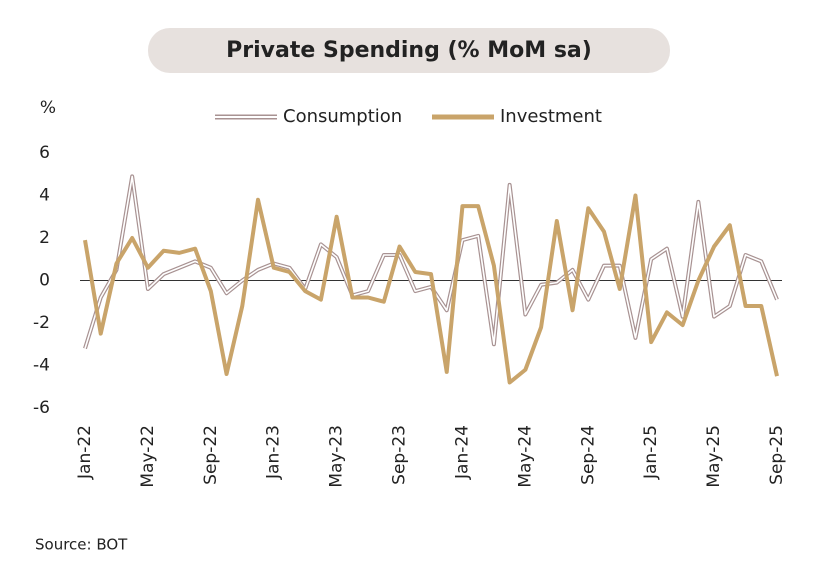 This screenshot has height=587, width=840. I want to click on x-tick-label: Jan-23, so click(274, 452).